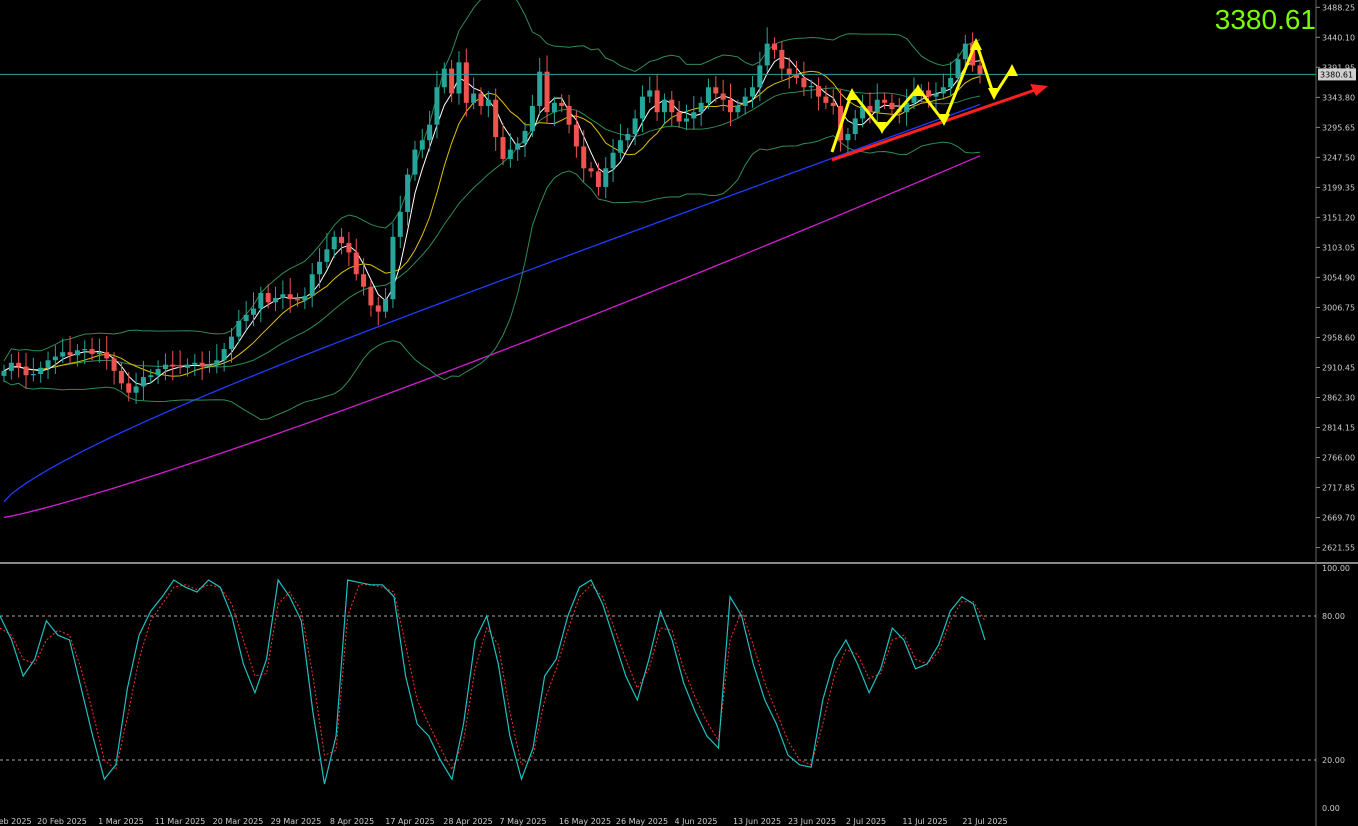  What do you see at coordinates (933, 125) in the screenshot?
I see `trend-arrow-line` at bounding box center [933, 125].